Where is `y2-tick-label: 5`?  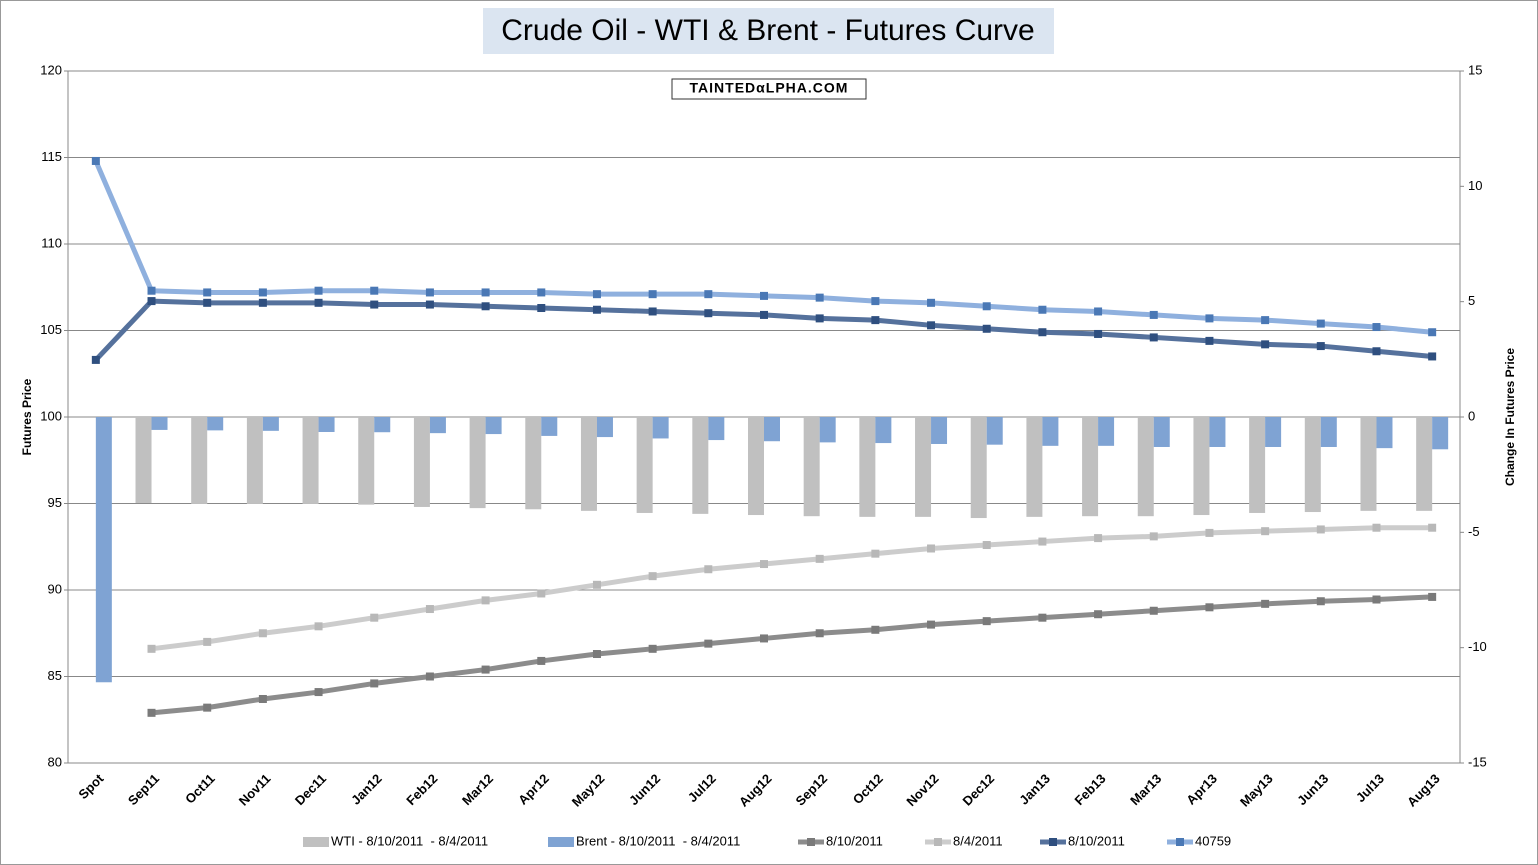 y2-tick-label: 5 is located at coordinates (1471, 300).